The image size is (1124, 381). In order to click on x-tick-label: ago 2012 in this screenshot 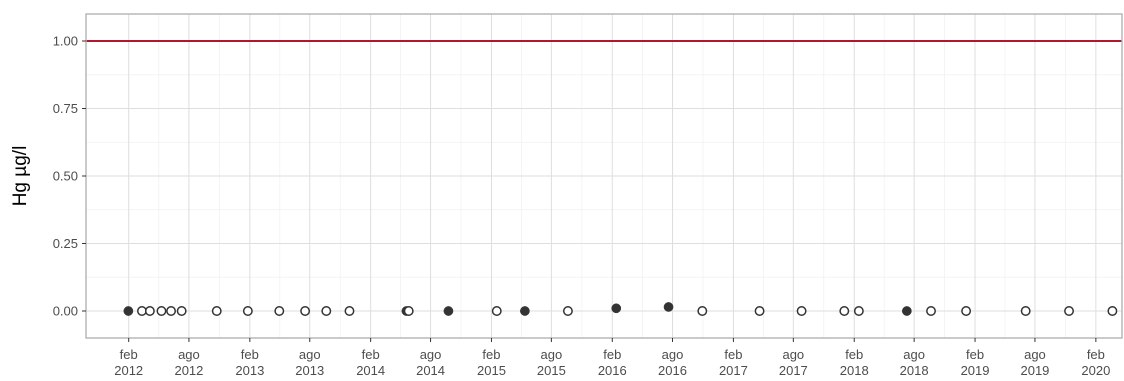, I will do `click(188, 362)`.